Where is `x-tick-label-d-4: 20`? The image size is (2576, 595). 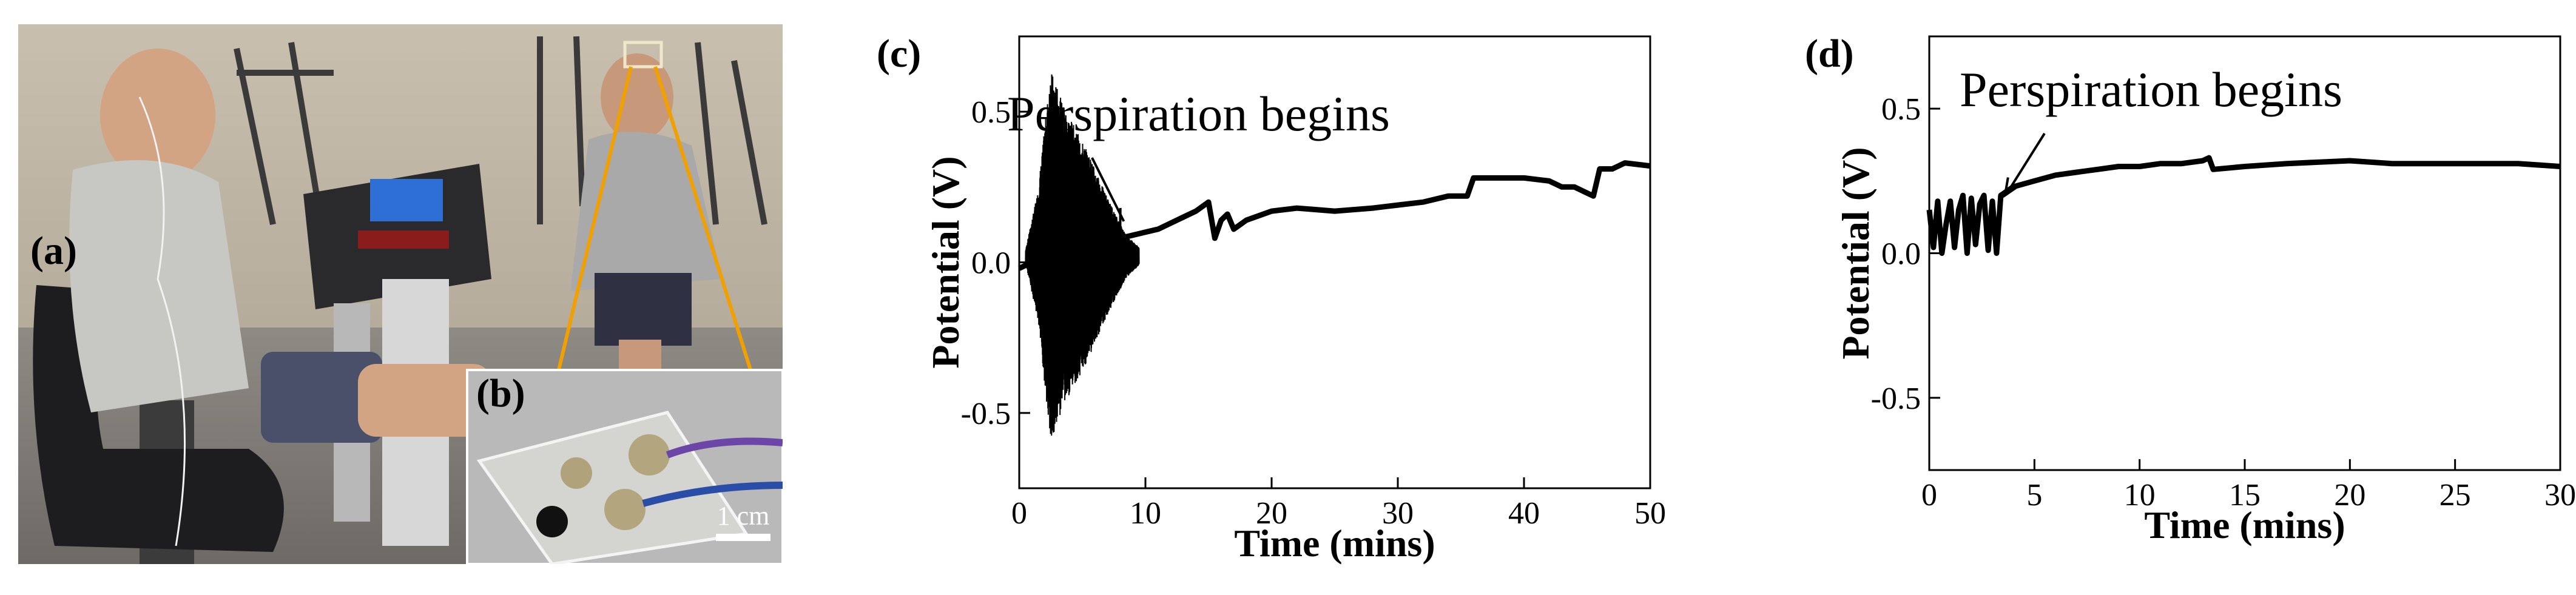 x-tick-label-d-4: 20 is located at coordinates (2349, 495).